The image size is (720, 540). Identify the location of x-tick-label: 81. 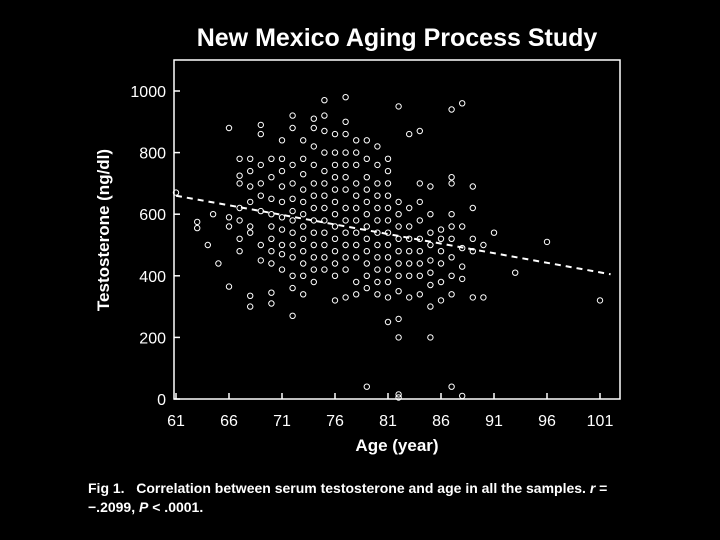
(388, 421).